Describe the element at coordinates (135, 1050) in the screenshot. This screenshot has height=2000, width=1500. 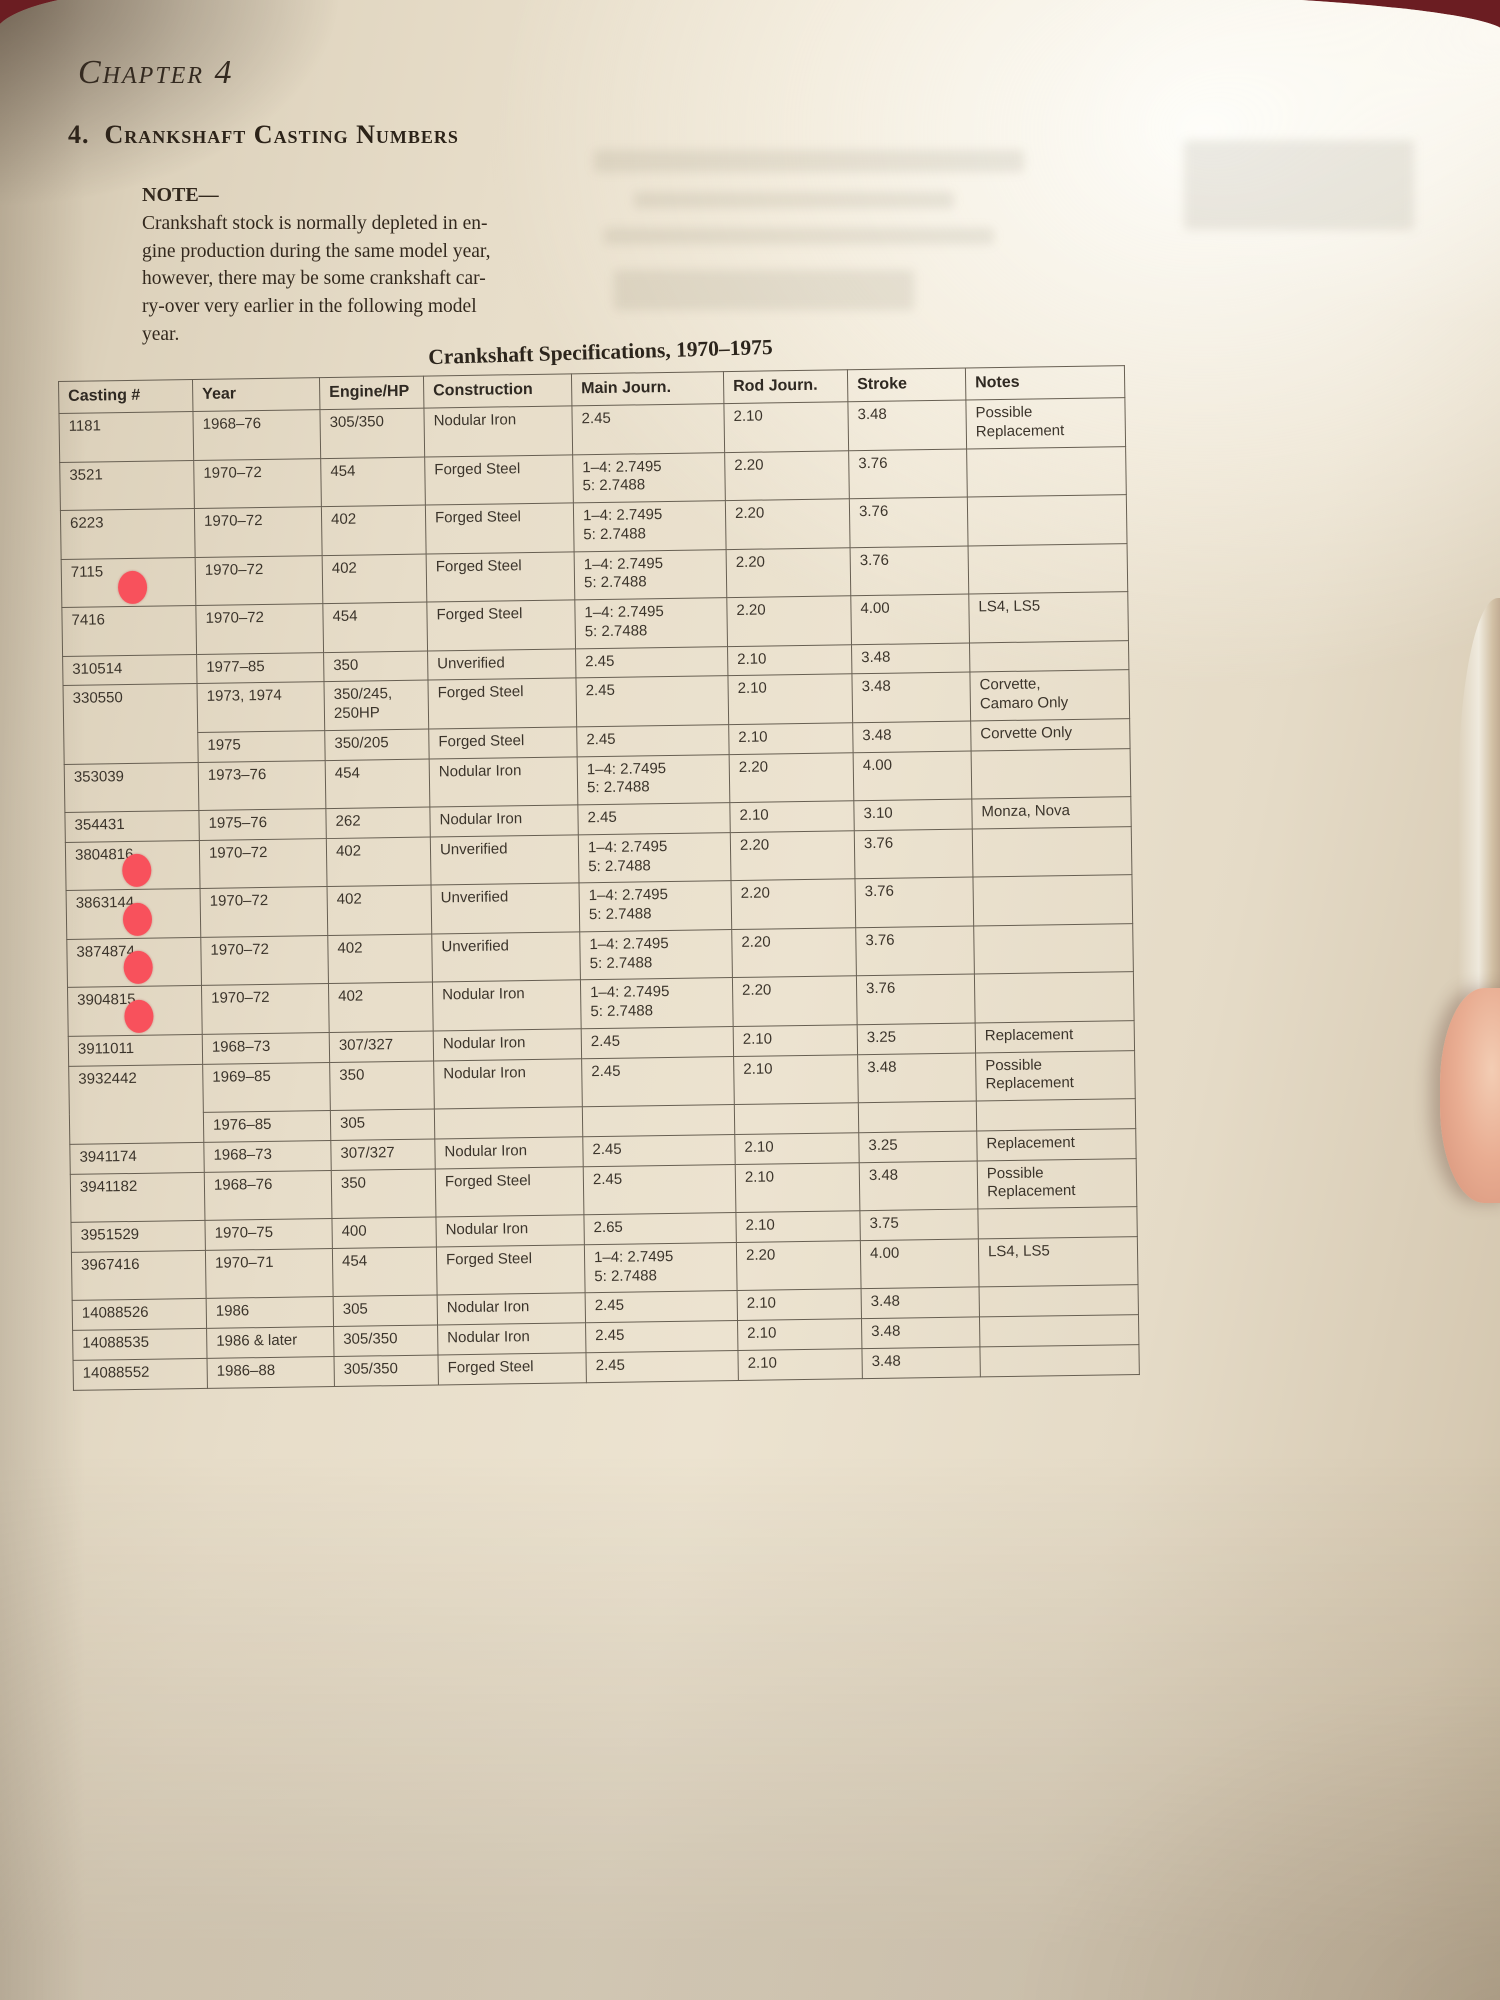
I see `cell-casting-number: 3911011` at that location.